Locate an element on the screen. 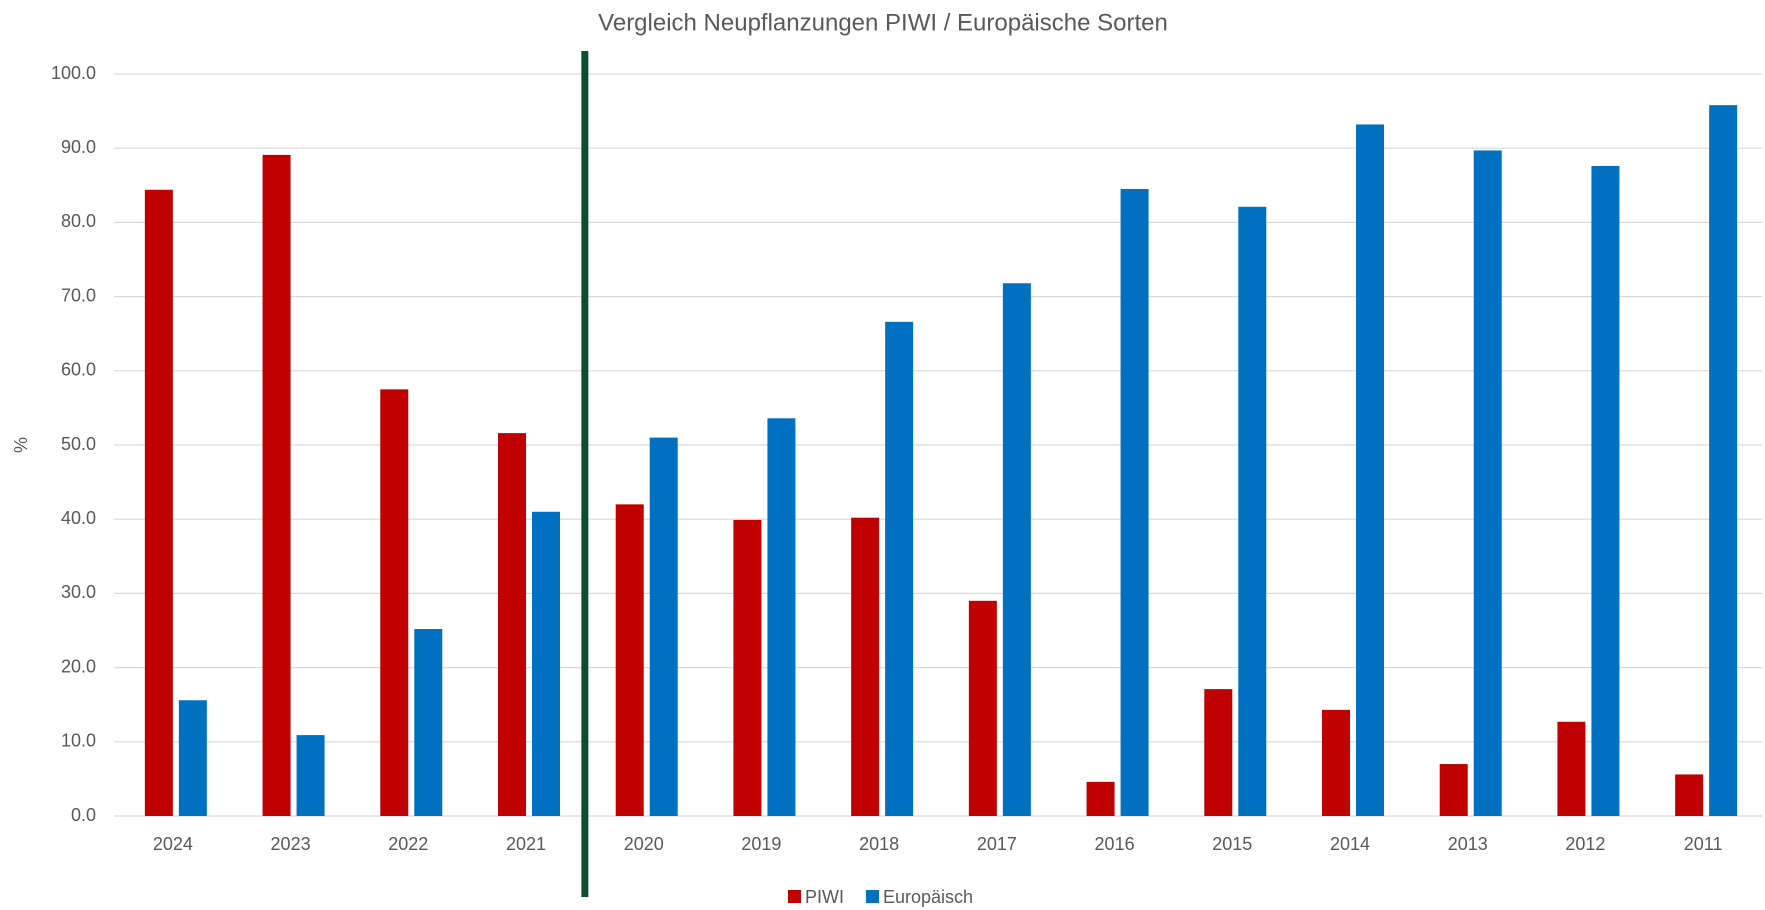  y-tick-label: 20.0 is located at coordinates (78, 666).